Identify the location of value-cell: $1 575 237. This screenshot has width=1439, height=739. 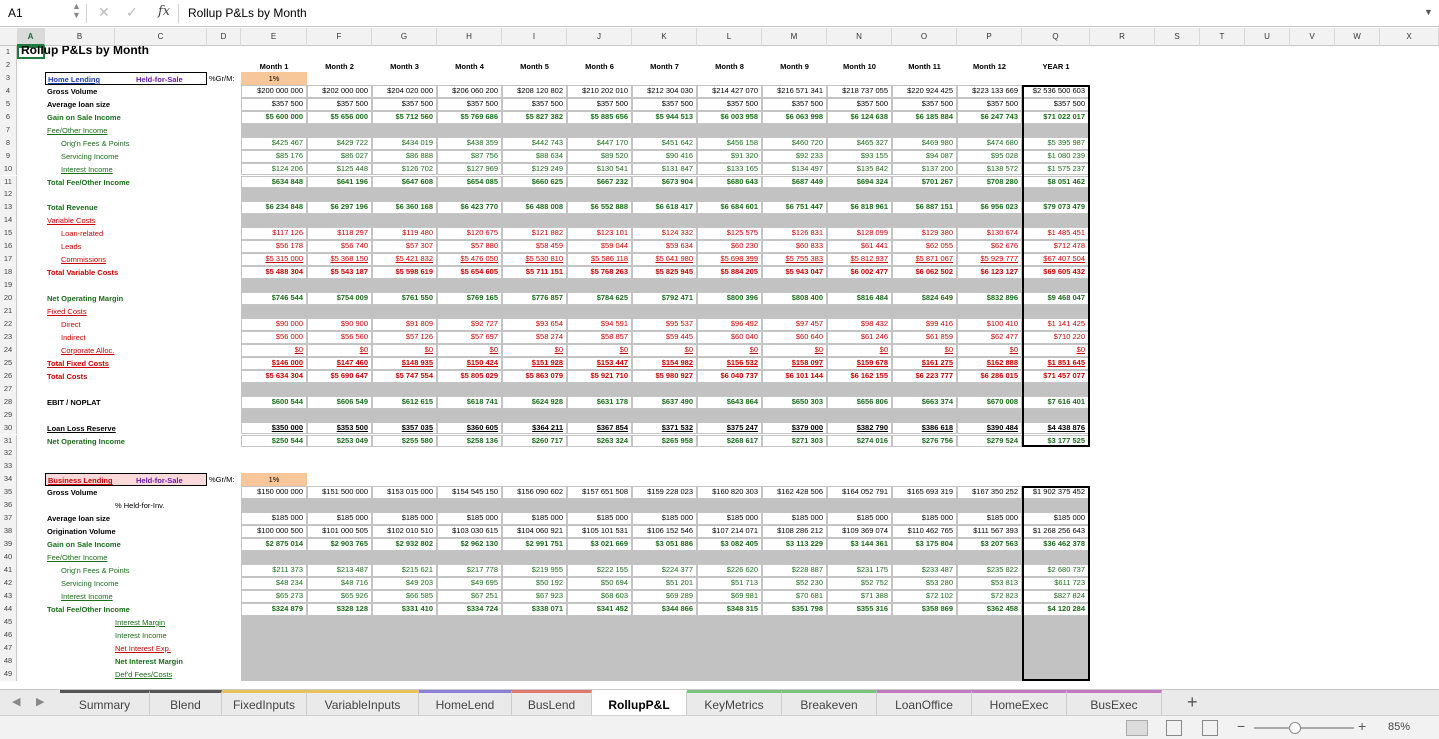
(1056, 169).